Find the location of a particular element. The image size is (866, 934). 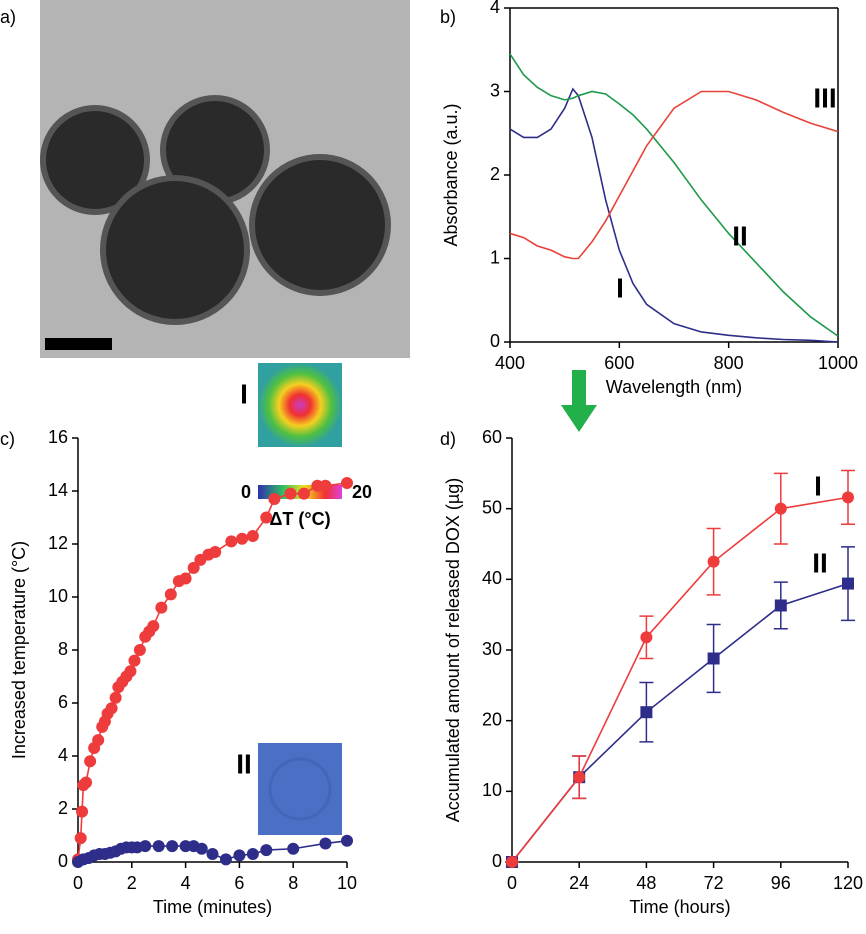

colorbar-tick: 20 is located at coordinates (362, 492).